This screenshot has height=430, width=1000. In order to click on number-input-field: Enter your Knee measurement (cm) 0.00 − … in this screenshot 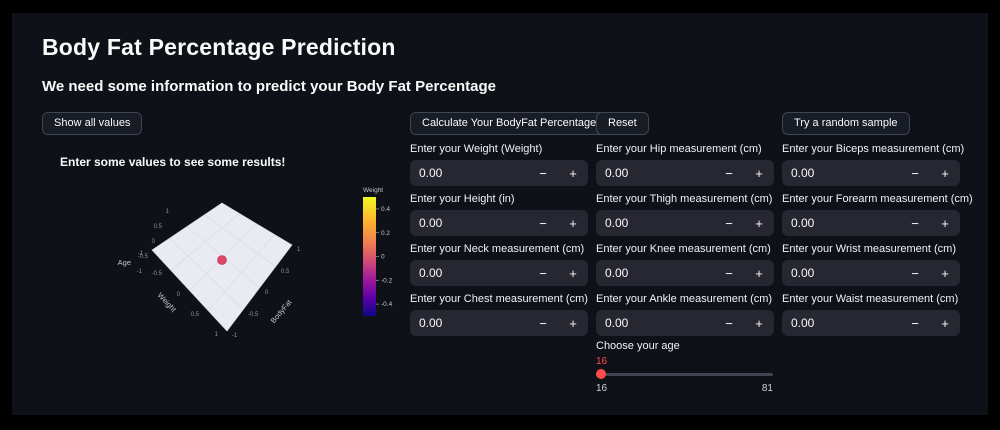, I will do `click(685, 264)`.